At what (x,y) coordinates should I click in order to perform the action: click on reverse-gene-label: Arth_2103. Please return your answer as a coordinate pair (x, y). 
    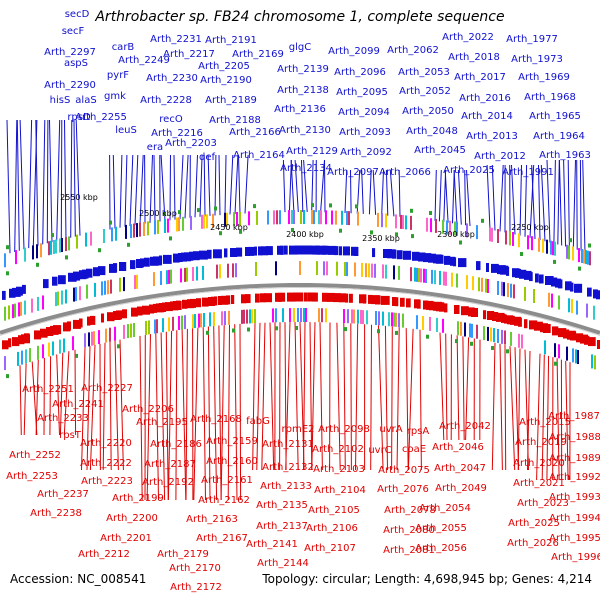
    Looking at the image, I should click on (339, 469).